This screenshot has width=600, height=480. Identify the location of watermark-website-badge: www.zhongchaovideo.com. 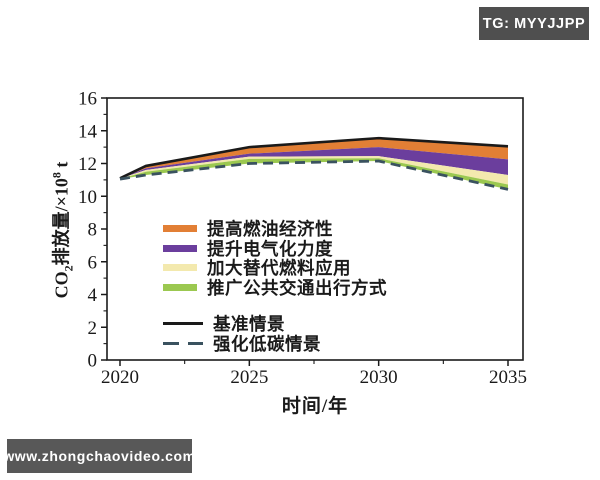
(99, 456).